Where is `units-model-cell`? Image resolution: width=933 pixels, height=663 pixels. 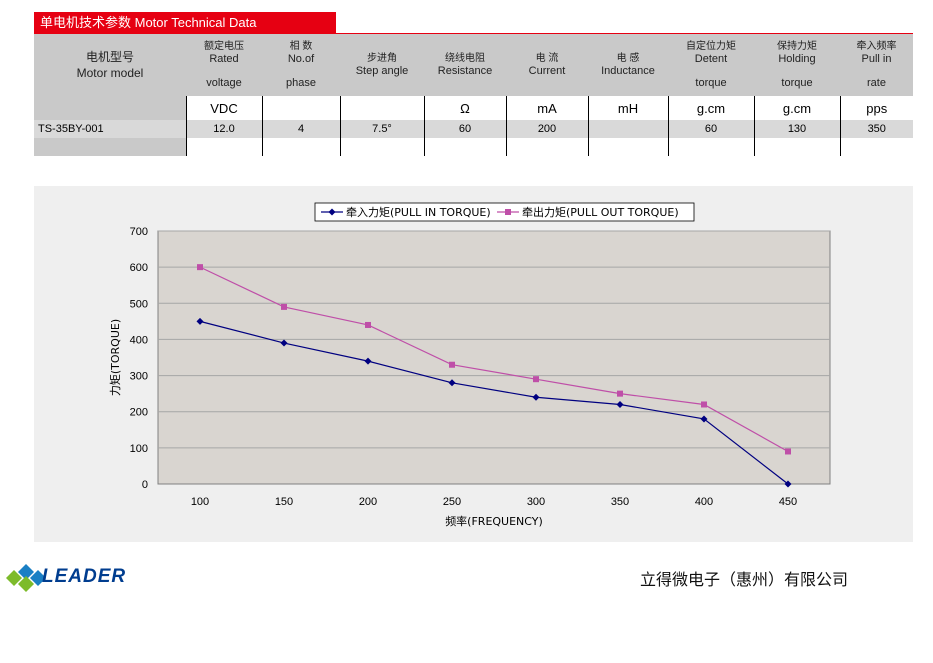
units-model-cell is located at coordinates (110, 108).